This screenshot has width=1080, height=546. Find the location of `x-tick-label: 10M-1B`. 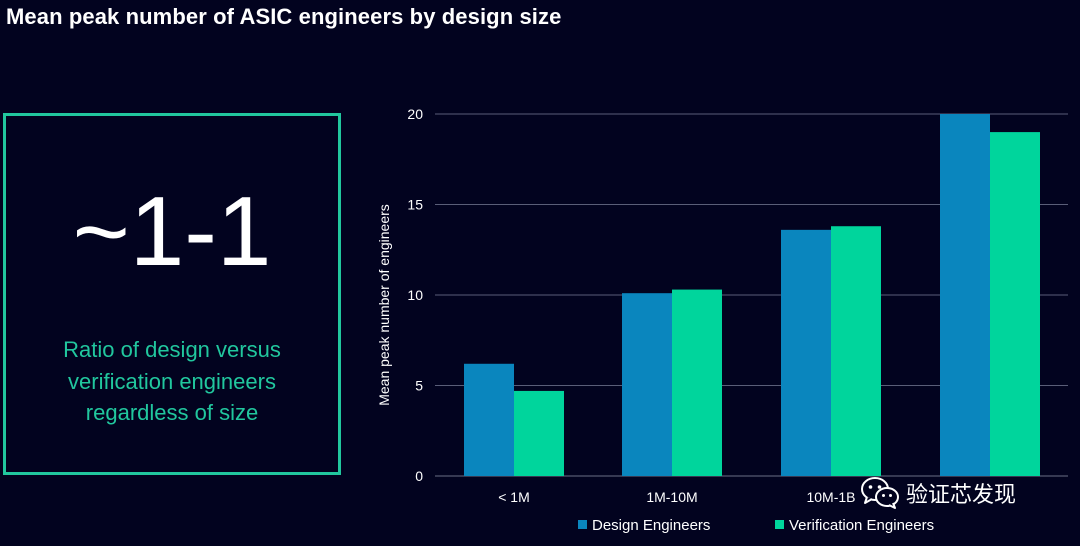

x-tick-label: 10M-1B is located at coordinates (830, 497).